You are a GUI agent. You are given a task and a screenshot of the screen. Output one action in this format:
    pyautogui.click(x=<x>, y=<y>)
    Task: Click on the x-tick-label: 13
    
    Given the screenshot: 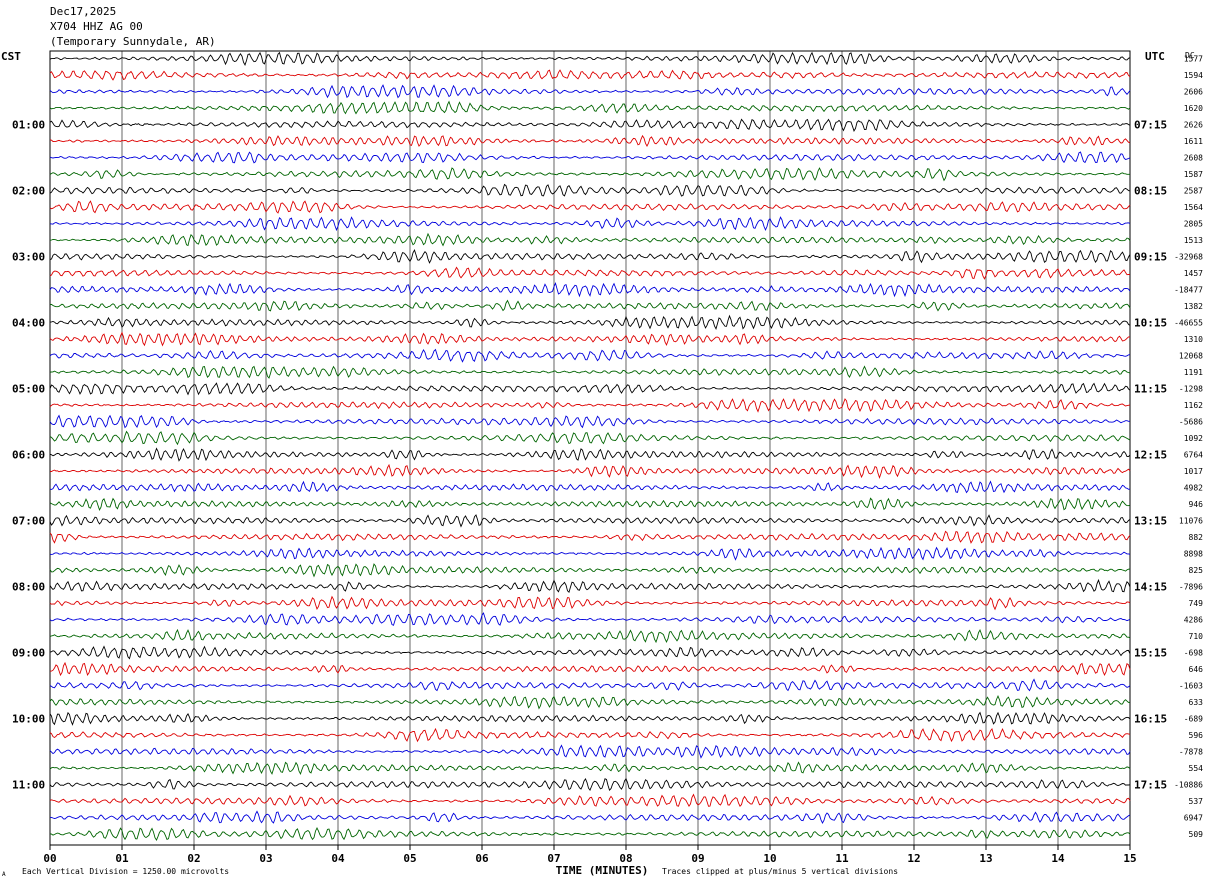 What is the action you would take?
    pyautogui.click(x=985, y=858)
    